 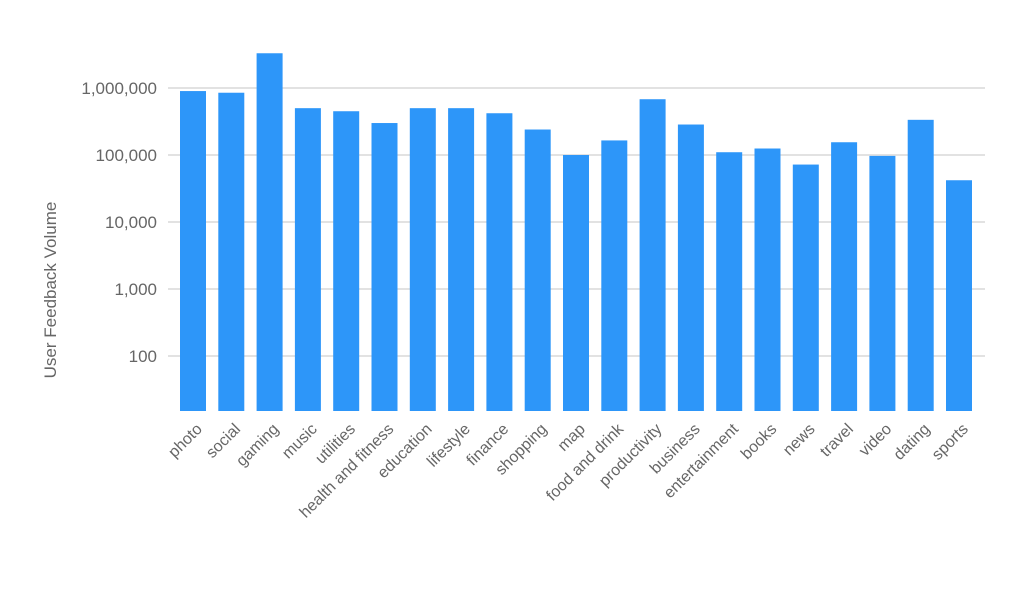 What do you see at coordinates (384, 267) in the screenshot?
I see `bar-health-and-fitness` at bounding box center [384, 267].